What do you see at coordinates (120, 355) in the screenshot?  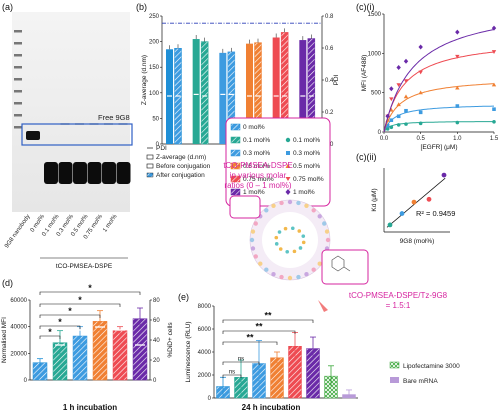 I see `d-bar` at bounding box center [120, 355].